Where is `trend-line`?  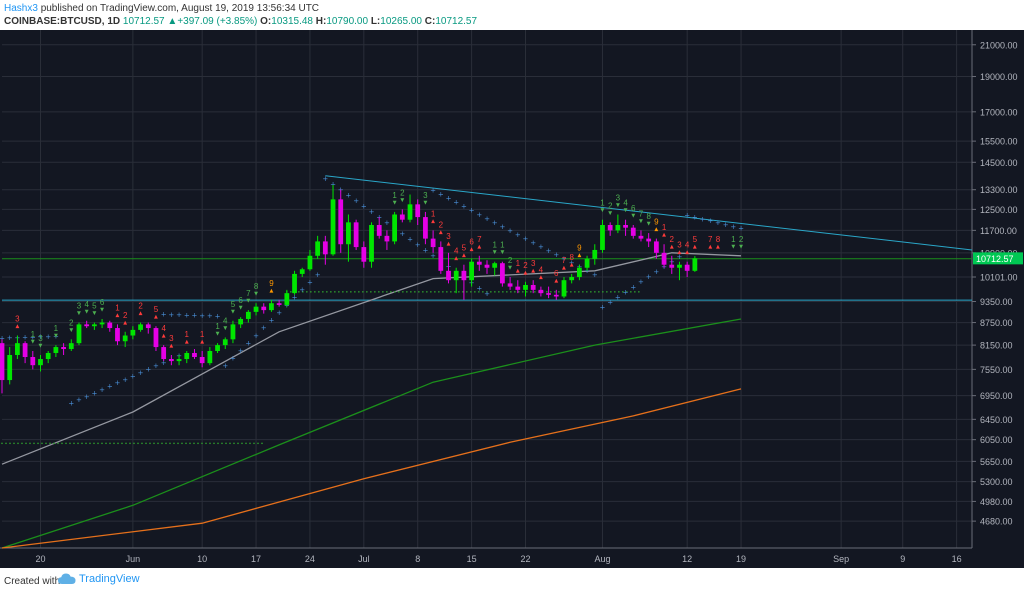 trend-line is located at coordinates (649, 213).